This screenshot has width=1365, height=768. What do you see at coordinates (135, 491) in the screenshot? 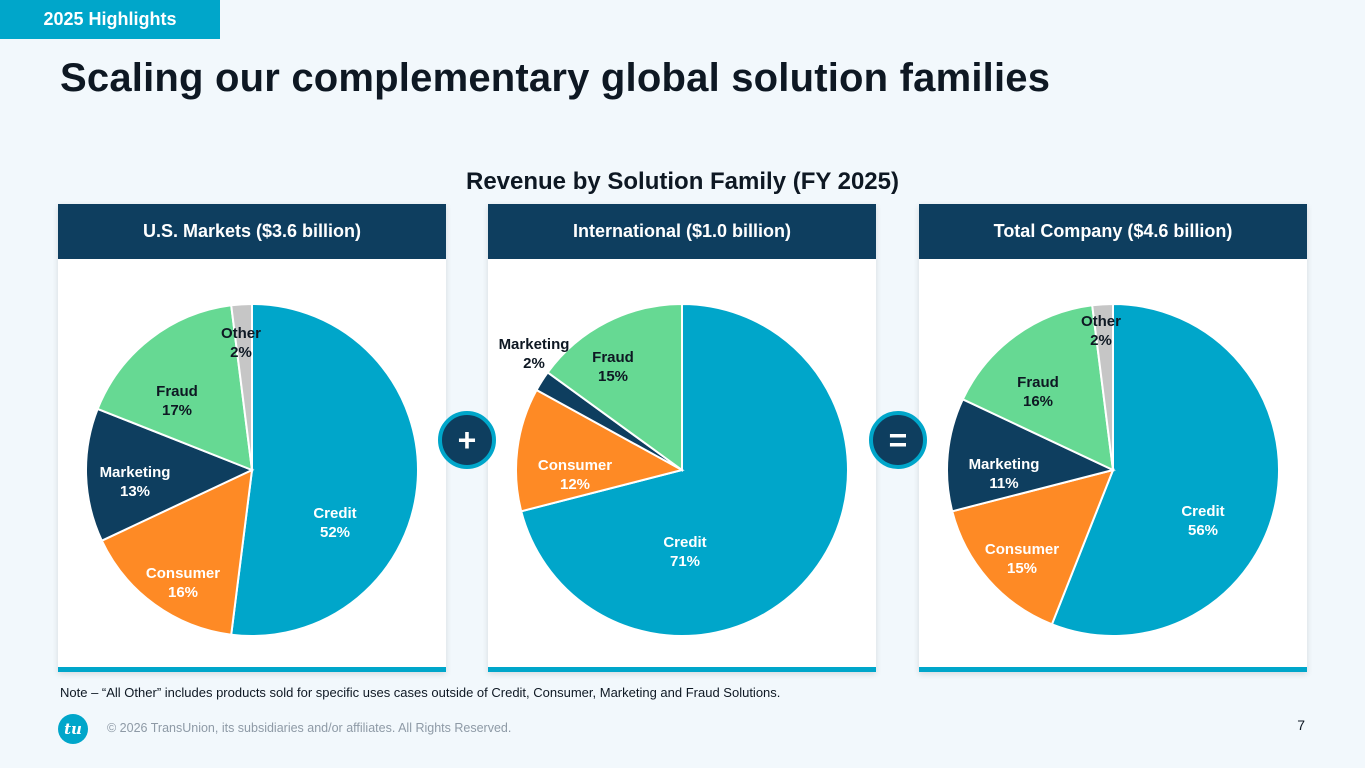
I see `slice-value-marketing: 13%` at bounding box center [135, 491].